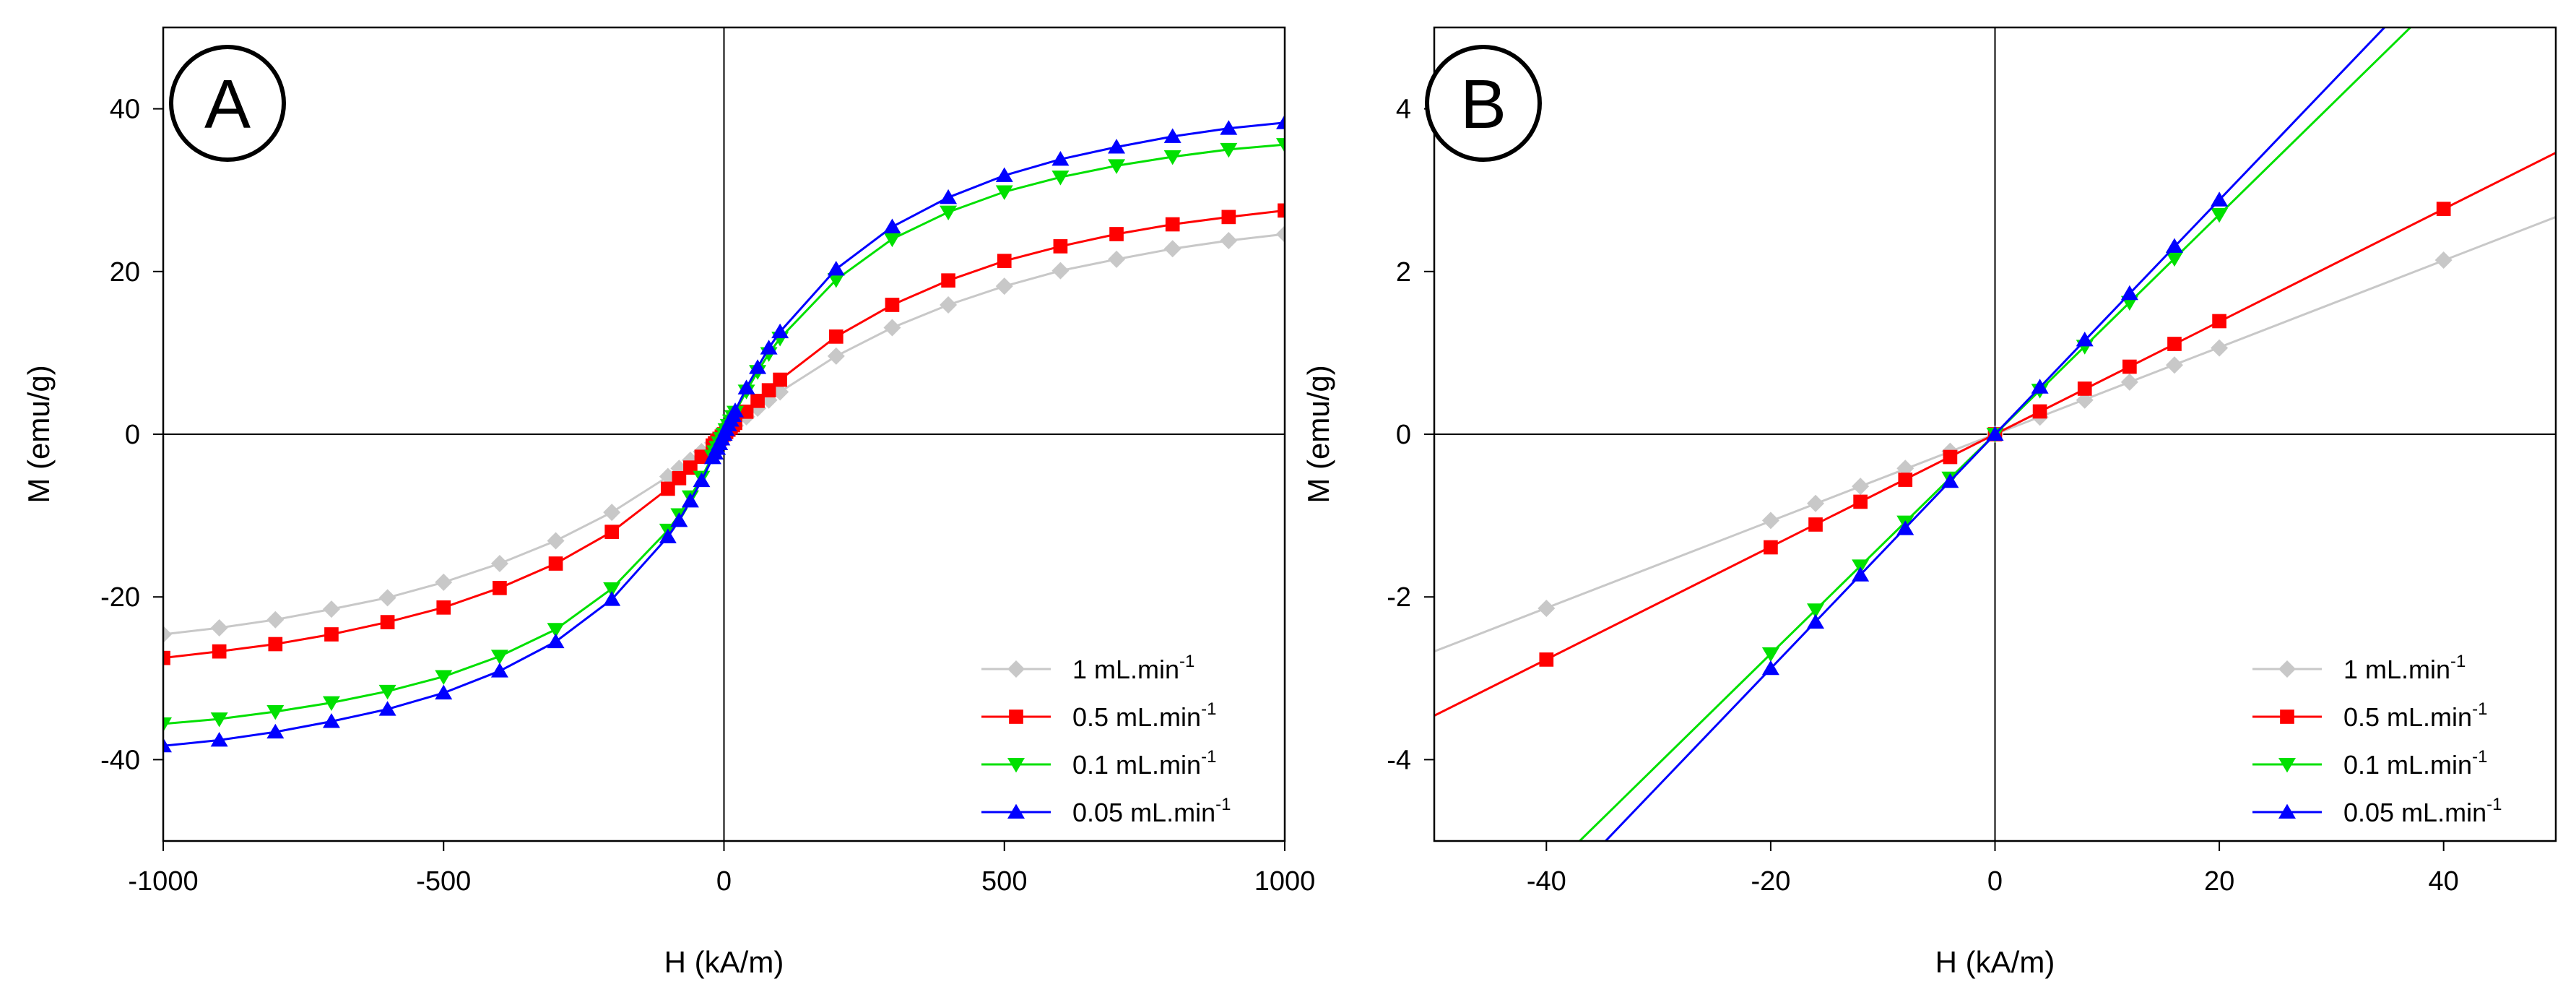  What do you see at coordinates (120, 597) in the screenshot?
I see `y-tick-label: -20` at bounding box center [120, 597].